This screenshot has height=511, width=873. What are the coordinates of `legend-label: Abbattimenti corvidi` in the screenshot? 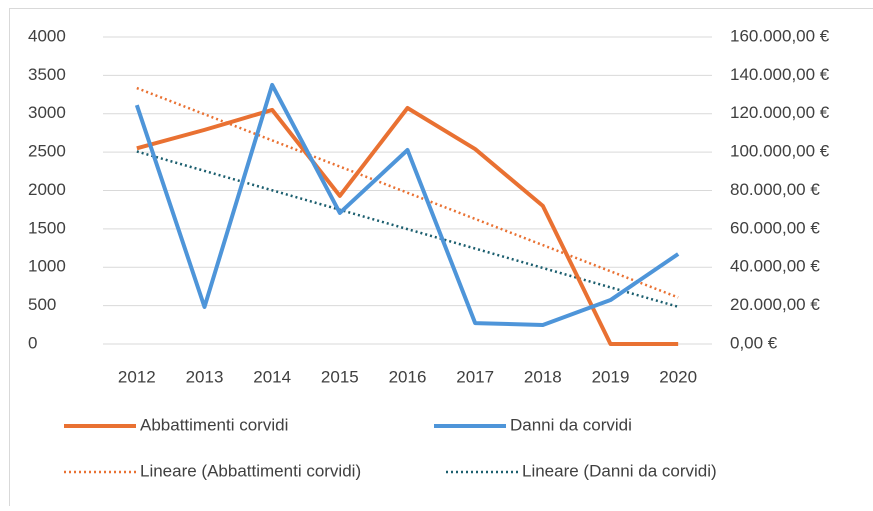 It's located at (214, 424).